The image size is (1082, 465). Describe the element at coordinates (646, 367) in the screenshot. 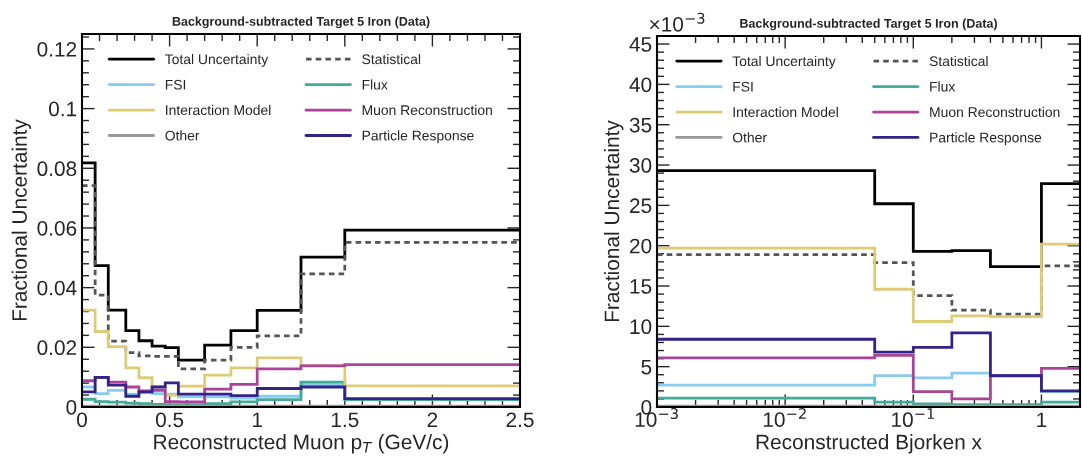

I see `y-tick-label: 5` at that location.